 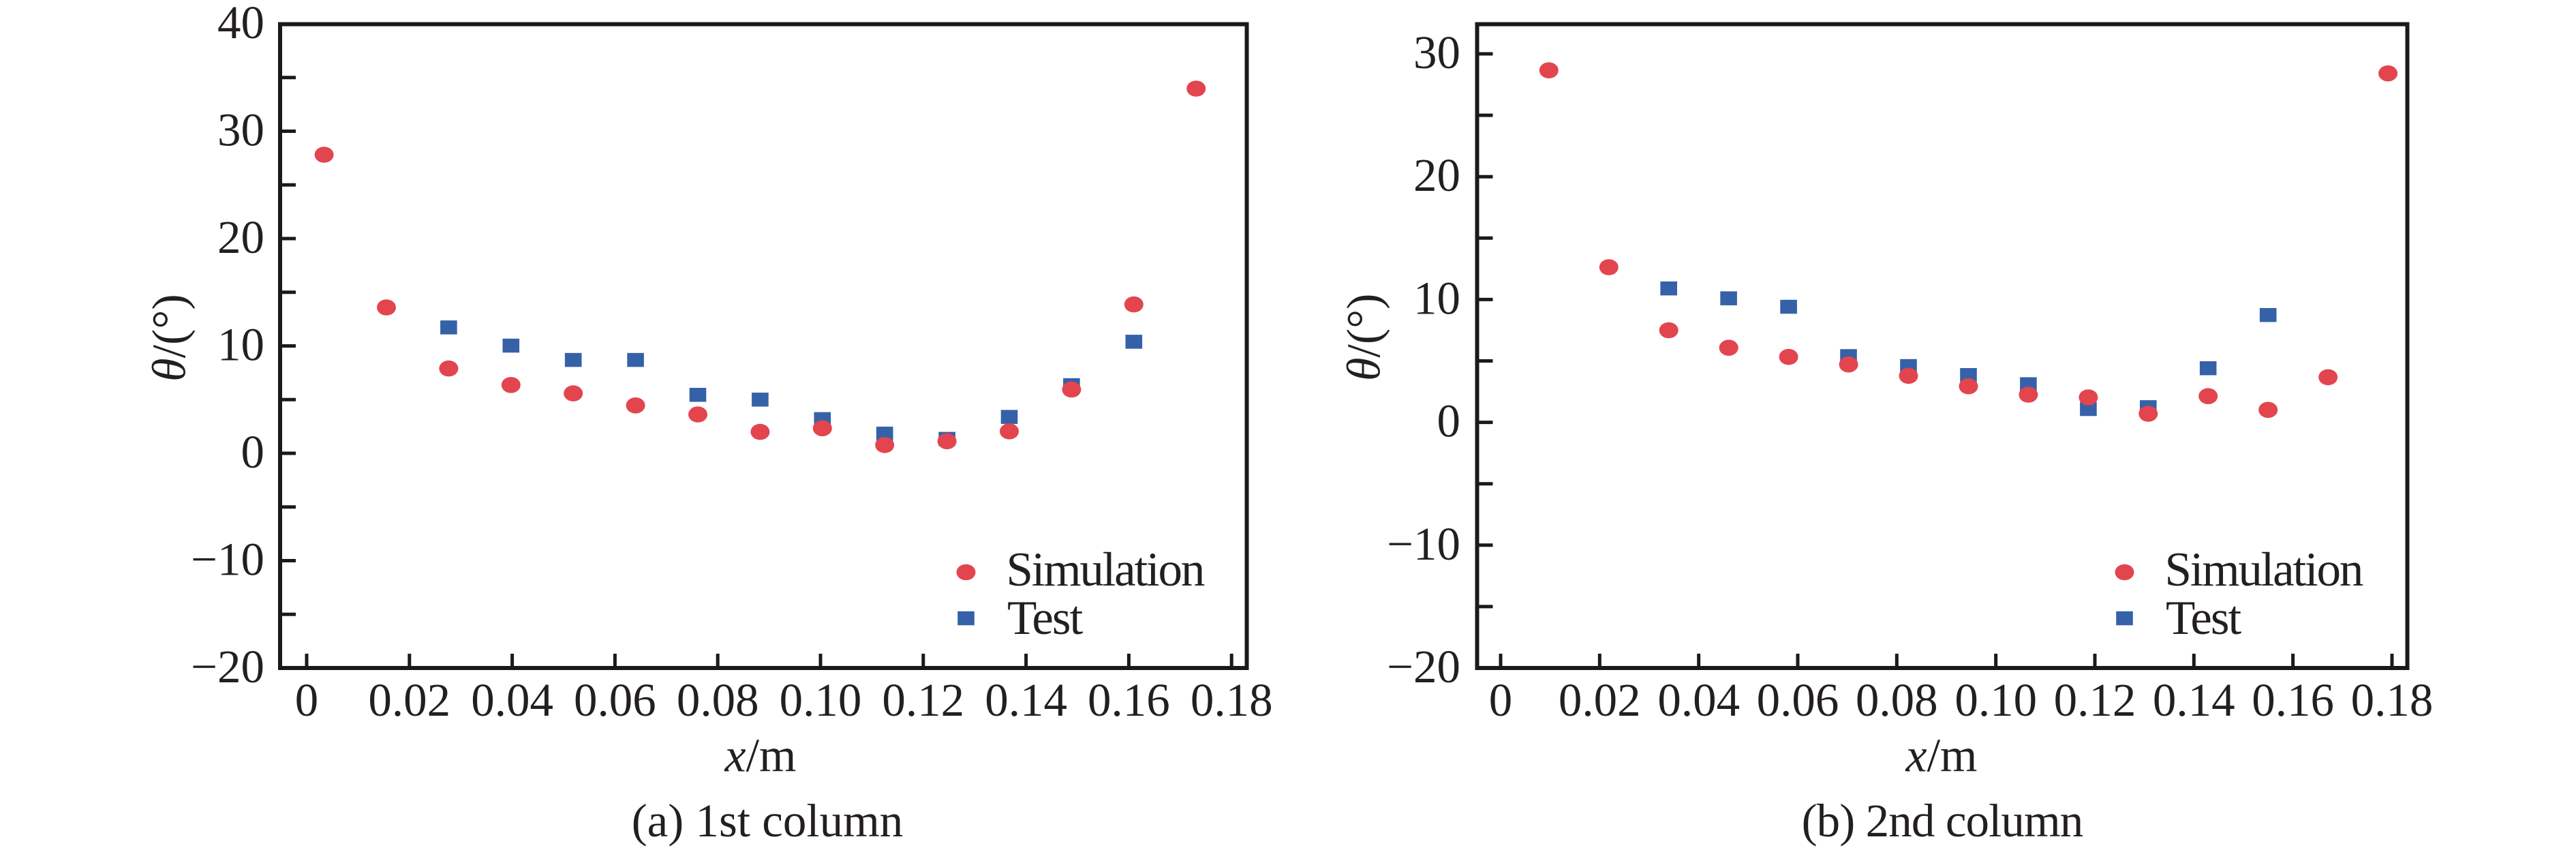 I want to click on svg-text: 40, so click(x=240, y=24).